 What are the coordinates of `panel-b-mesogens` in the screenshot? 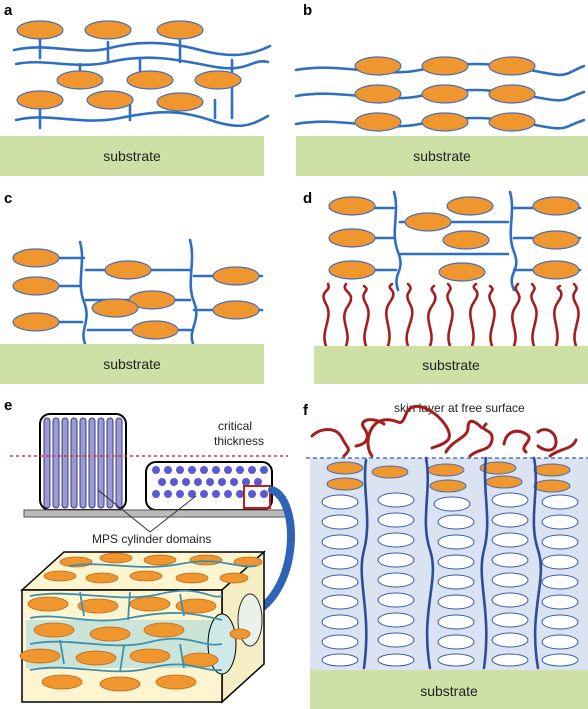 It's located at (445, 94).